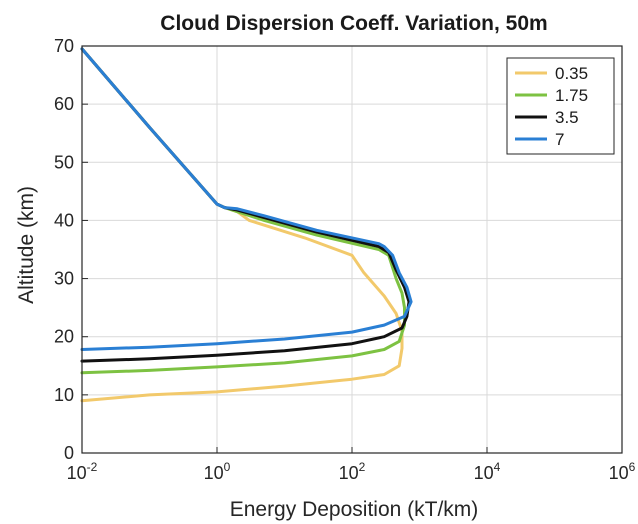 This screenshot has height=524, width=638. Describe the element at coordinates (353, 23) in the screenshot. I see `chart-title: Cloud Dispersion Coeff. Variation, 50m` at that location.